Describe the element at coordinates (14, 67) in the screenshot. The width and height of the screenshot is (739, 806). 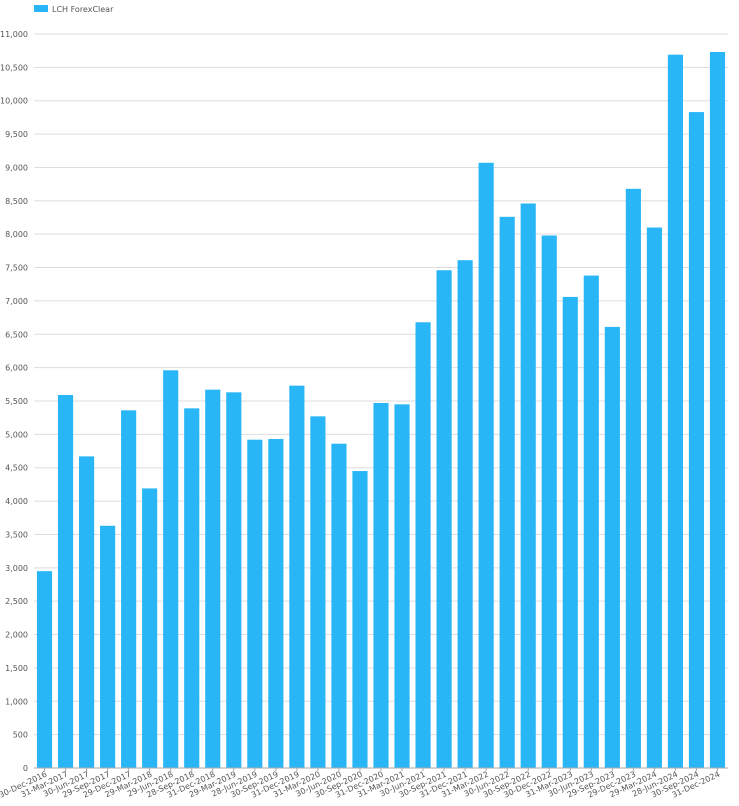
I see `y-tick-label: 10,500` at that location.